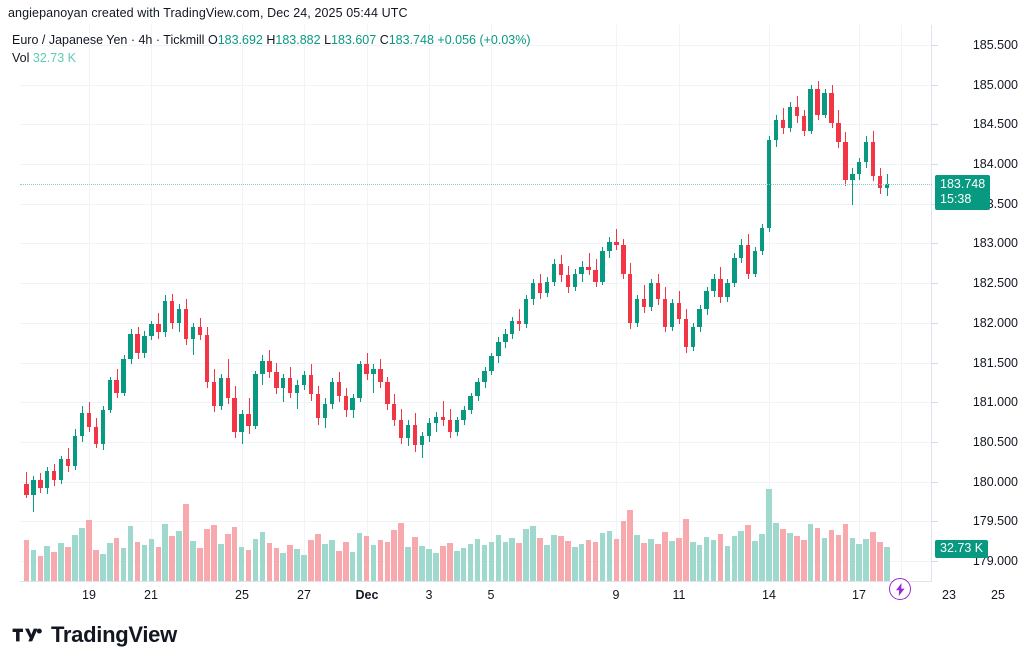  Describe the element at coordinates (94, 635) in the screenshot. I see `tradingview-logo: TradingView` at that location.